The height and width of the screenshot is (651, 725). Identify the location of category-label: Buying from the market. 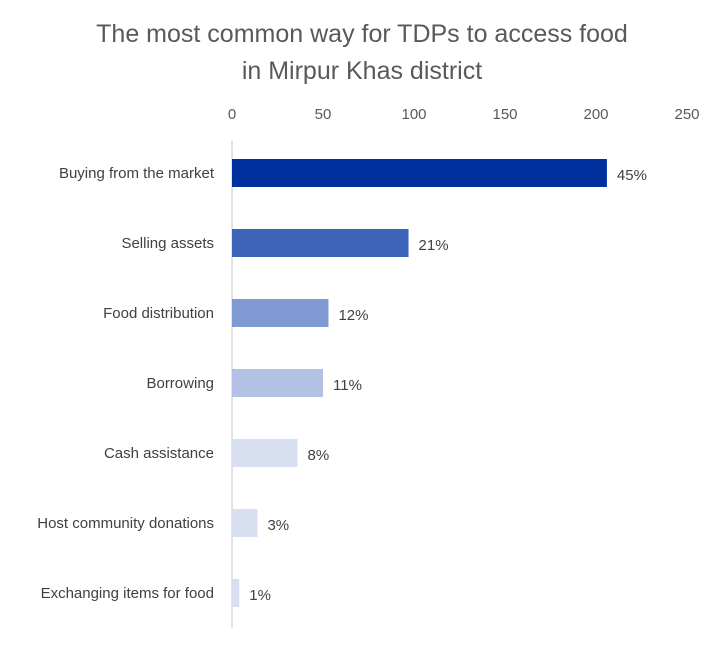
(137, 173).